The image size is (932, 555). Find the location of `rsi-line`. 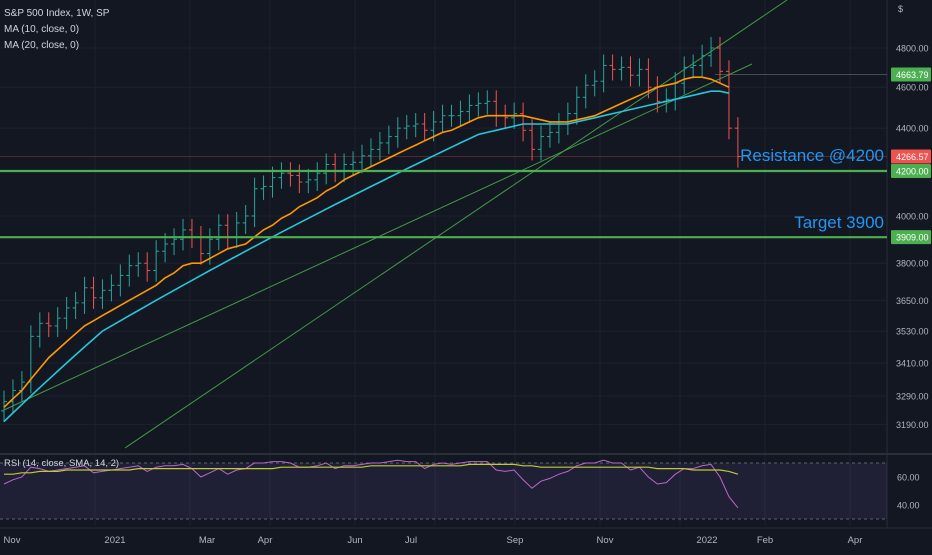

rsi-line is located at coordinates (371, 484).